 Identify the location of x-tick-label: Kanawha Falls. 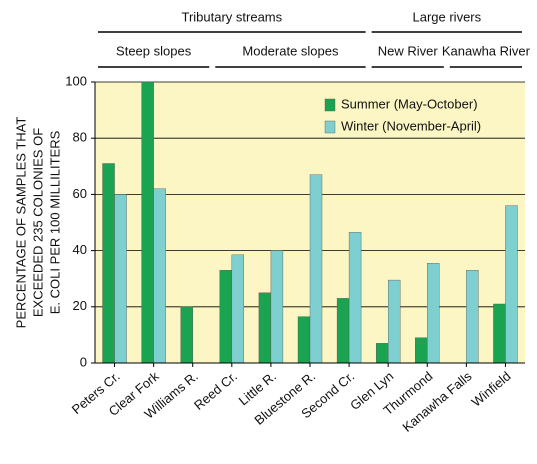
(437, 401).